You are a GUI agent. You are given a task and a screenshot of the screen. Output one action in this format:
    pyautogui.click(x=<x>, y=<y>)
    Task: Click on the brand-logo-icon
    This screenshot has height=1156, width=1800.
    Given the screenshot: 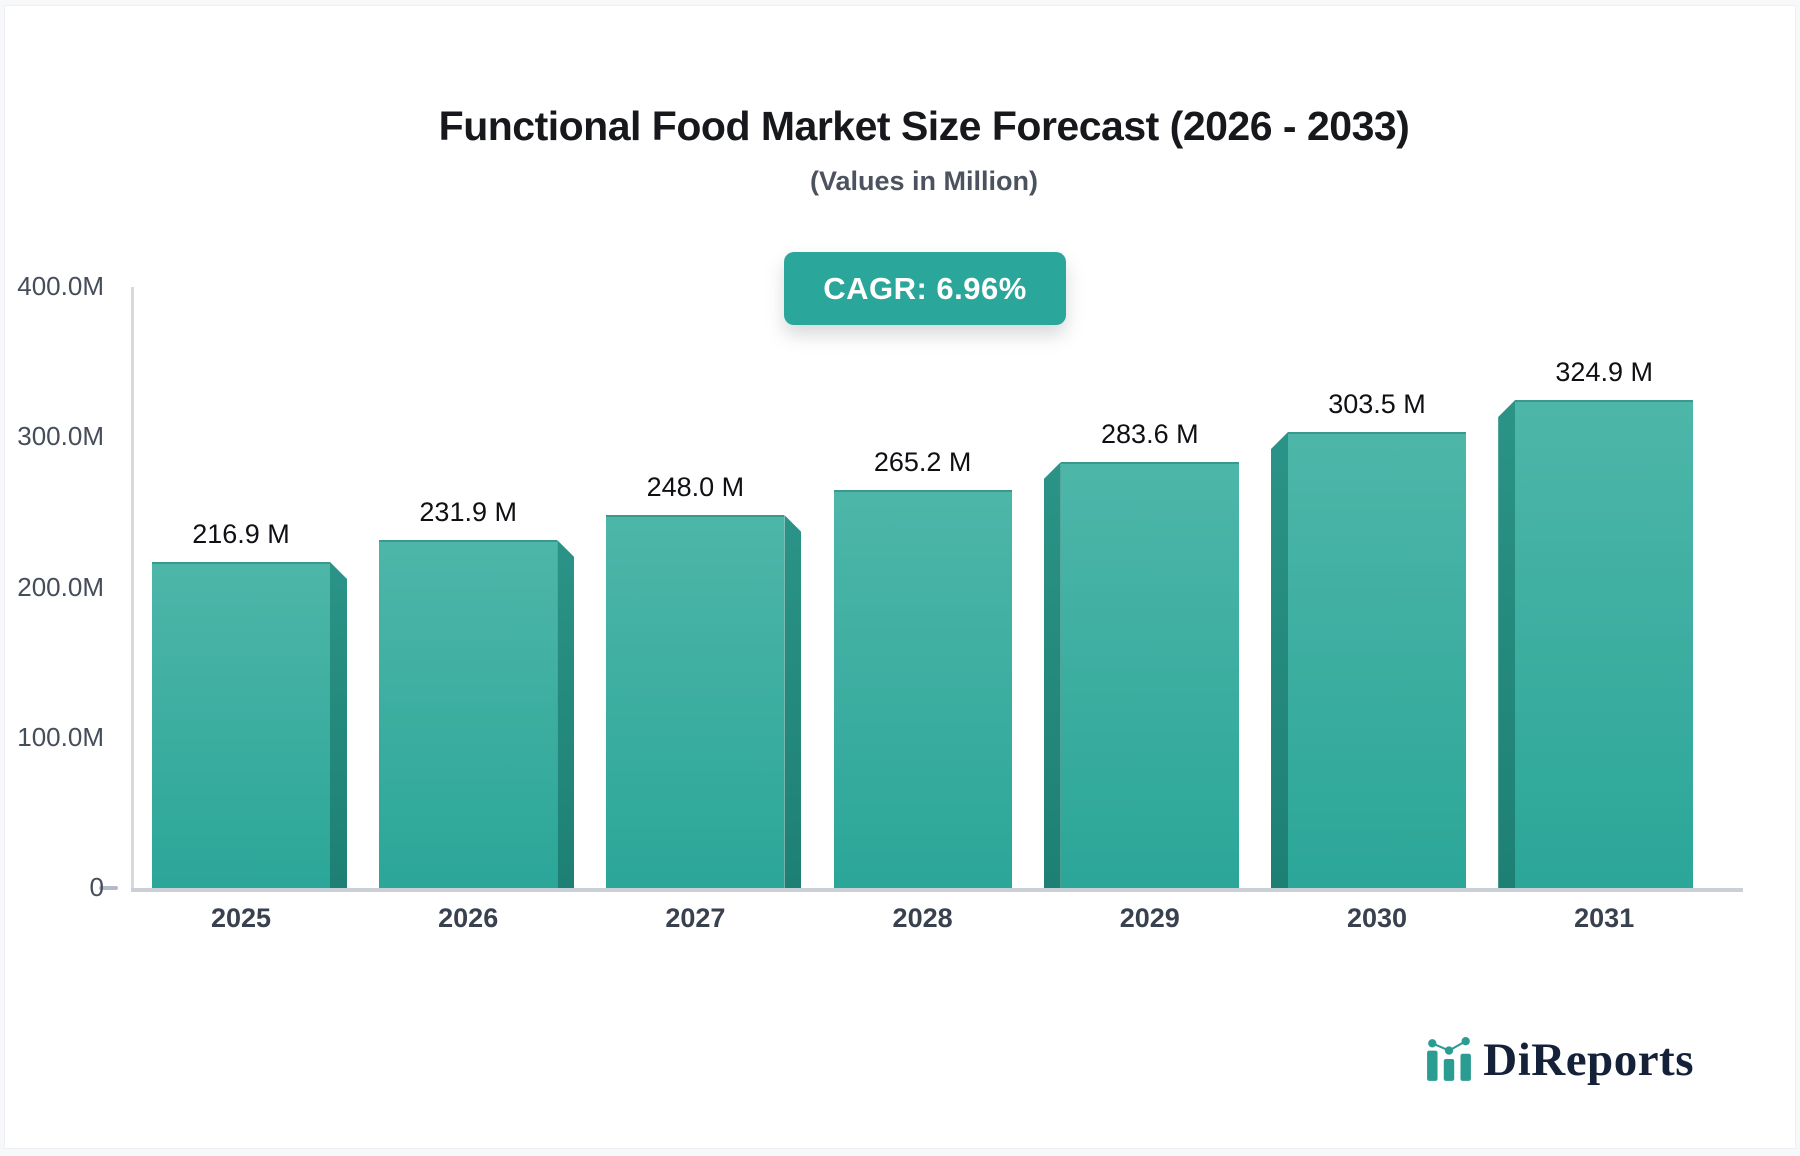 What is the action you would take?
    pyautogui.click(x=1449, y=1059)
    